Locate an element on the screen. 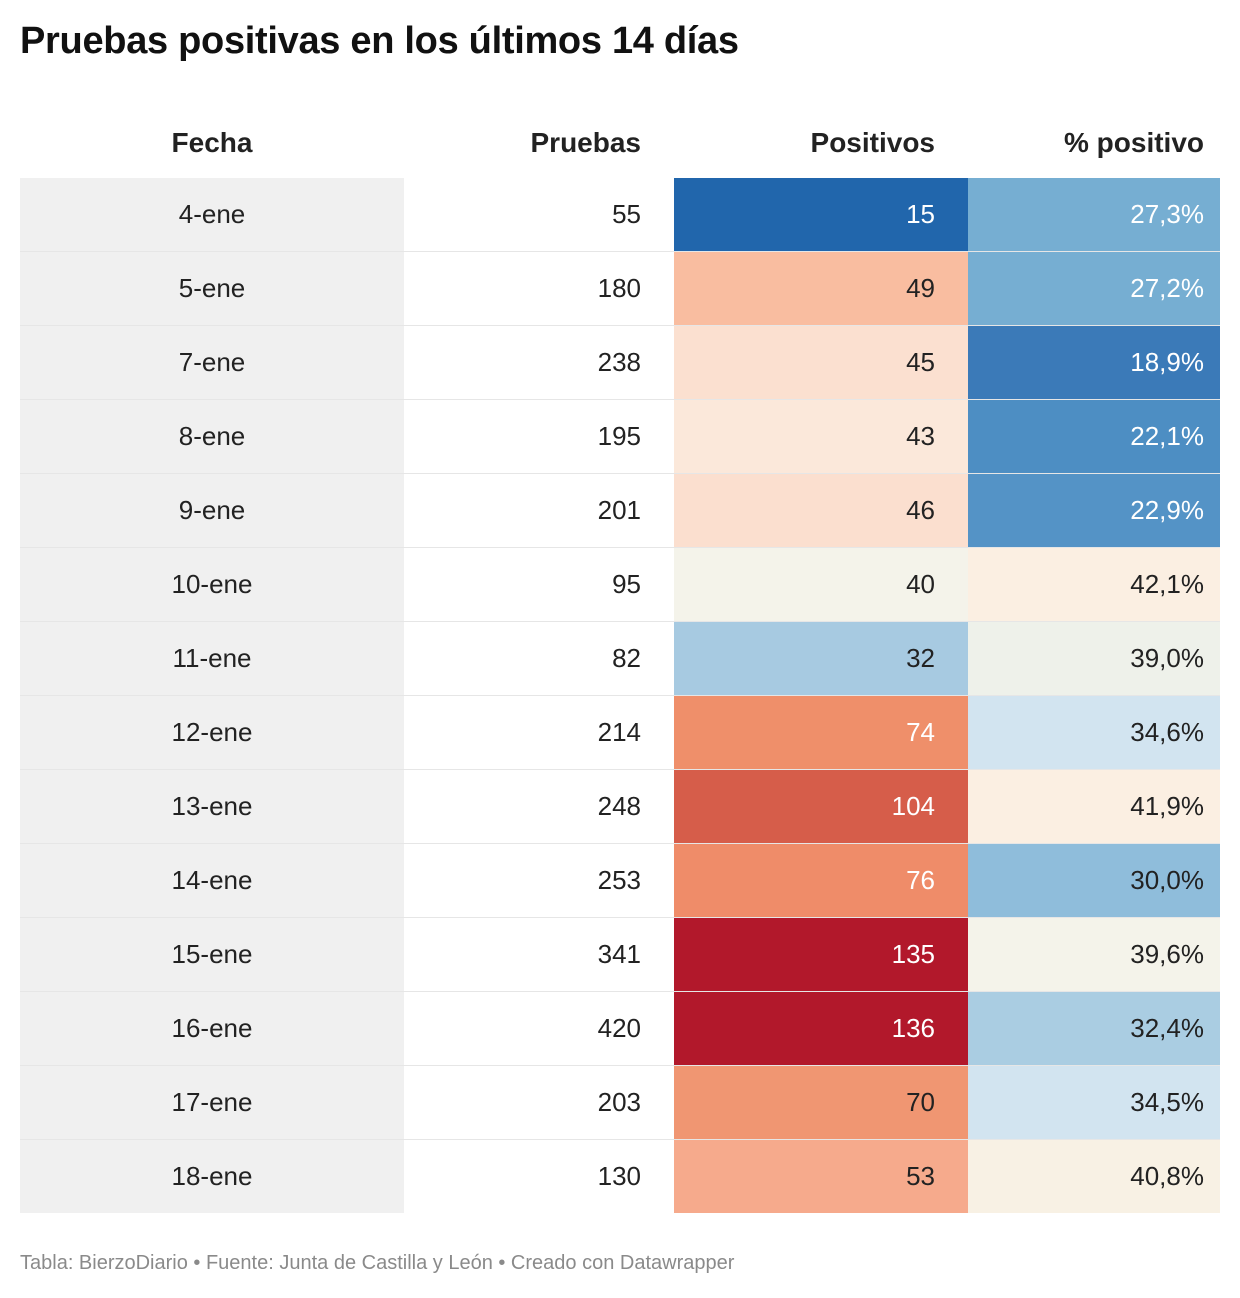  cell-positivos: 40 is located at coordinates (821, 584).